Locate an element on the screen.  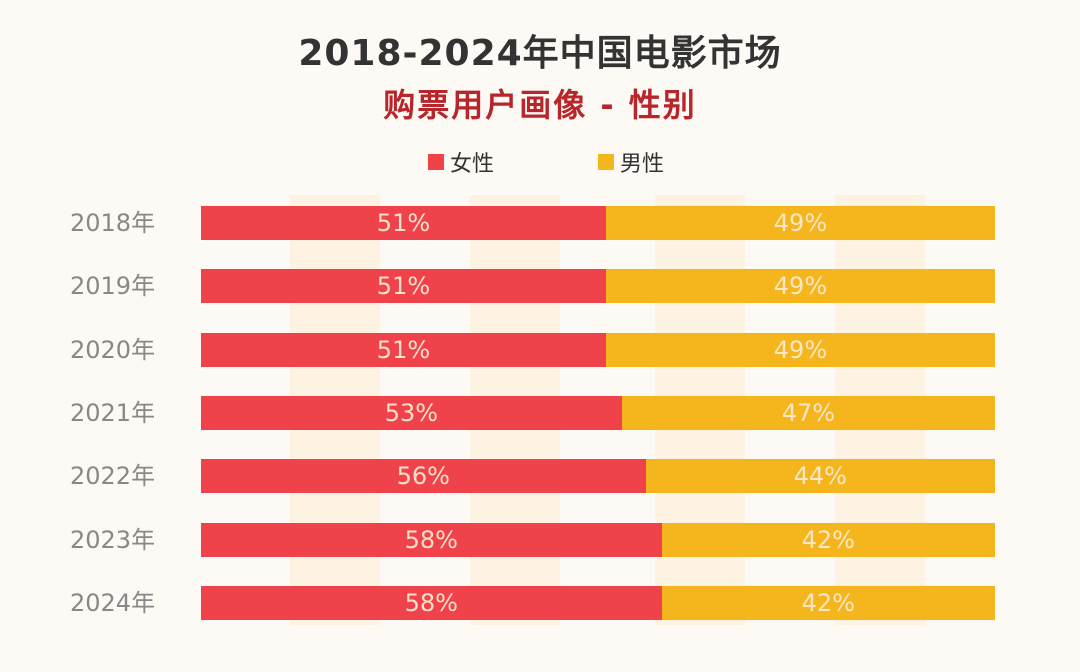
legend-item-male: 男性 is located at coordinates (631, 162).